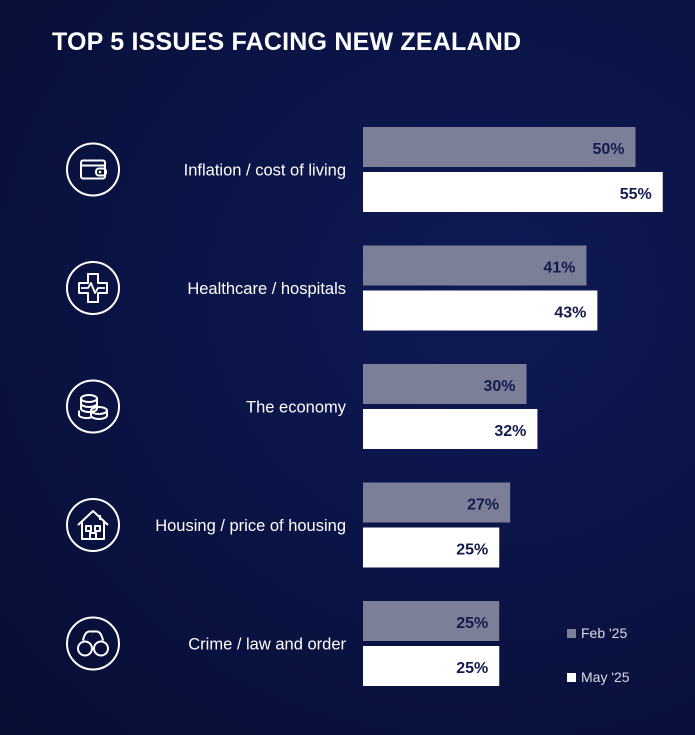 This screenshot has height=735, width=695. What do you see at coordinates (287, 42) in the screenshot?
I see `chart-title: TOP 5 ISSUES FACING NEW ZEALAND` at bounding box center [287, 42].